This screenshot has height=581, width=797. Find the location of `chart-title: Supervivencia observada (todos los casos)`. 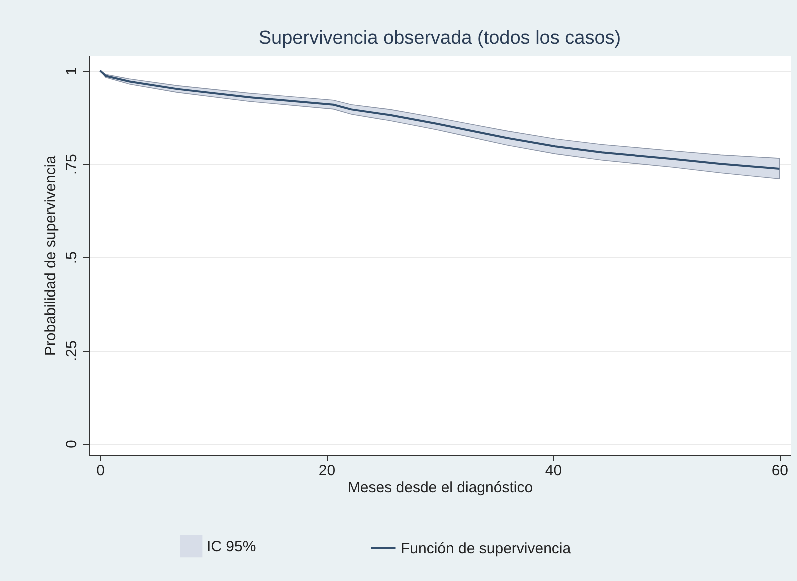

chart-title: Supervivencia observada (todos los casos) is located at coordinates (440, 38).